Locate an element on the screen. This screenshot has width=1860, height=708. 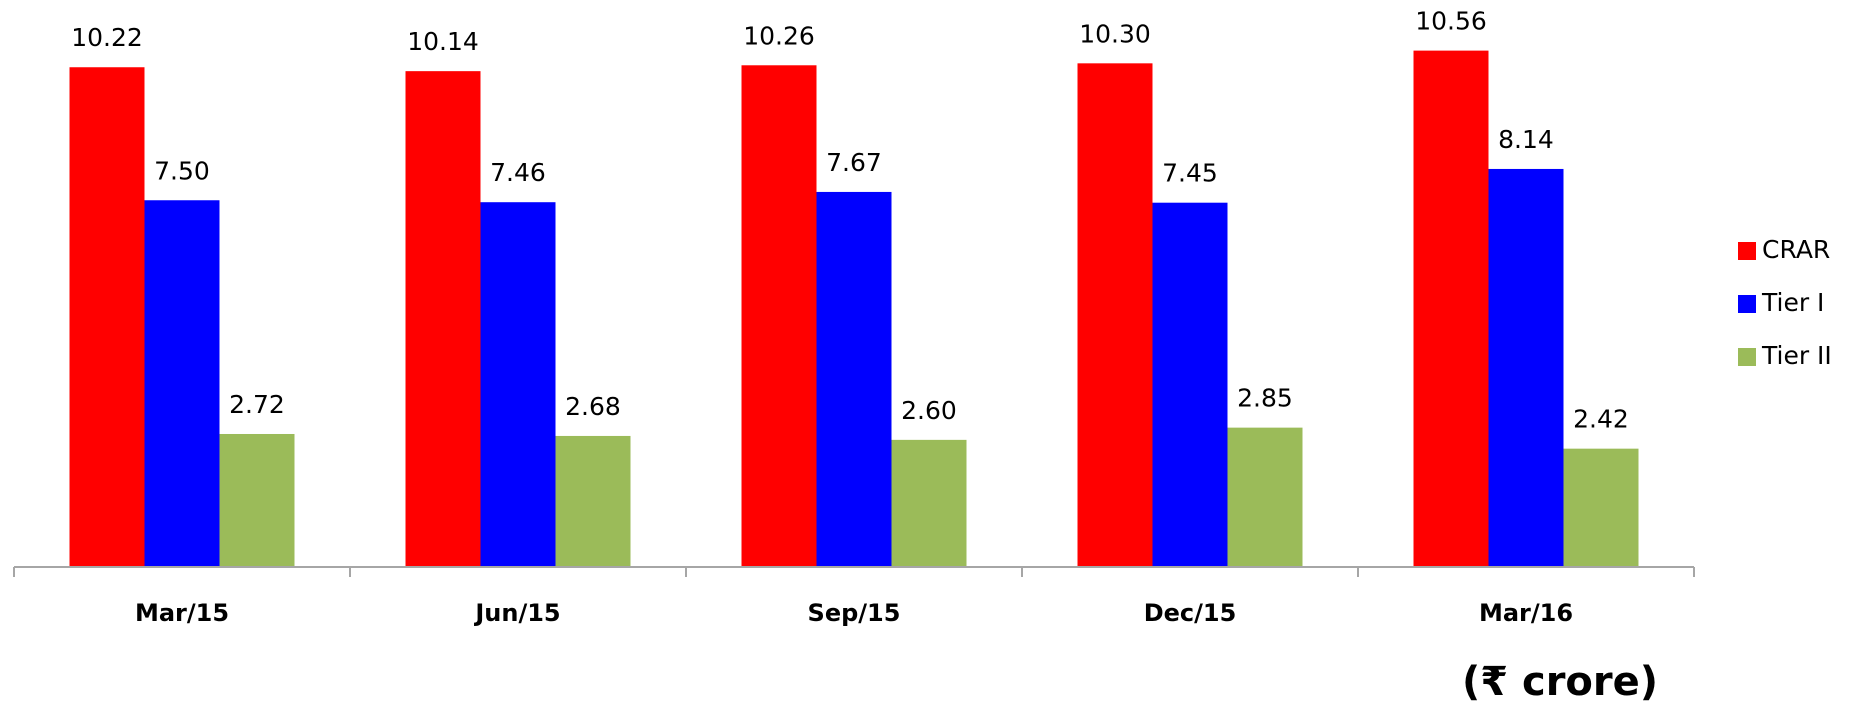
legend-label: CRAR is located at coordinates (1796, 249).